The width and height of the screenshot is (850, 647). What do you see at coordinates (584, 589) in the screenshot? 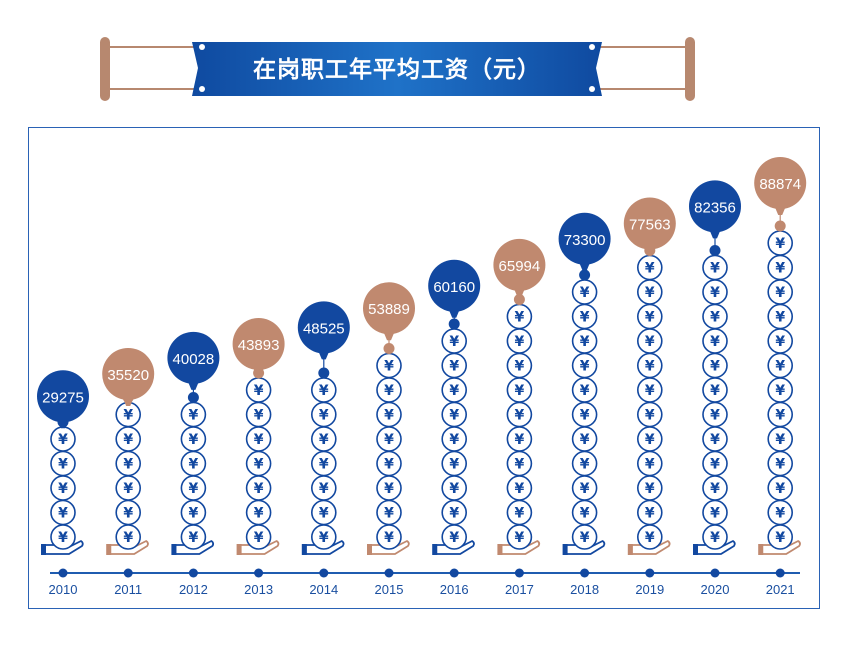
I see `year-label: 2018` at bounding box center [584, 589].